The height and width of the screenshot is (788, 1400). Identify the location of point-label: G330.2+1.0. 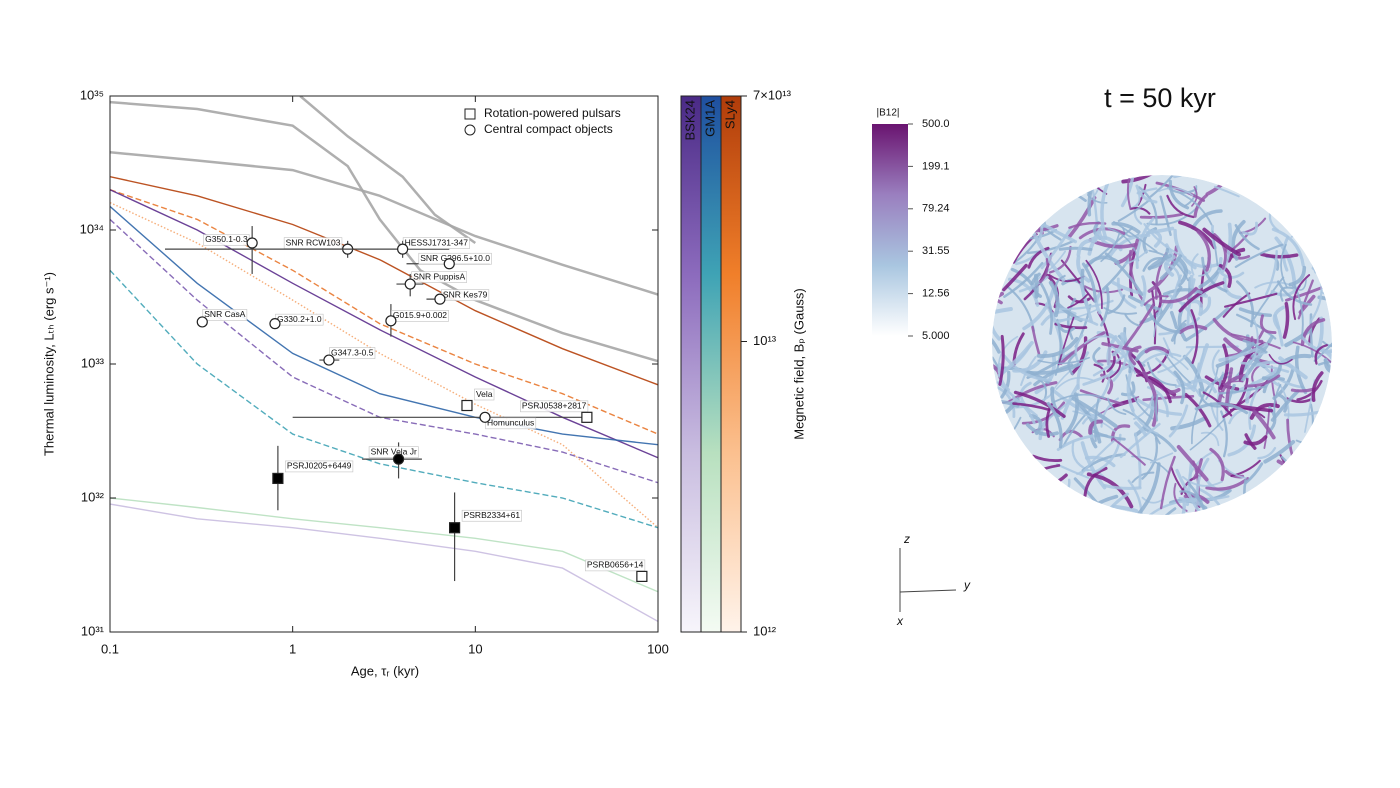
(299, 319).